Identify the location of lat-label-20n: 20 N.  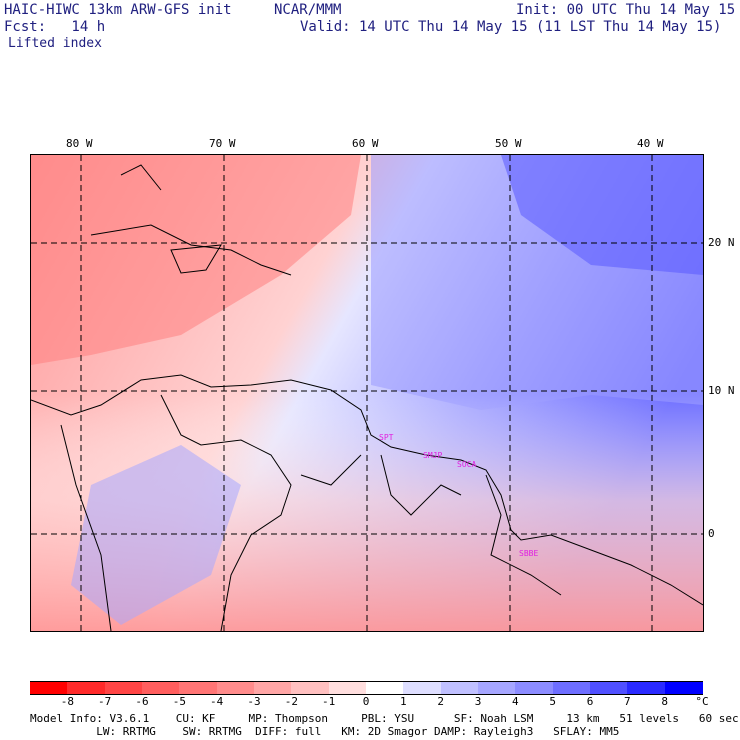
(721, 242).